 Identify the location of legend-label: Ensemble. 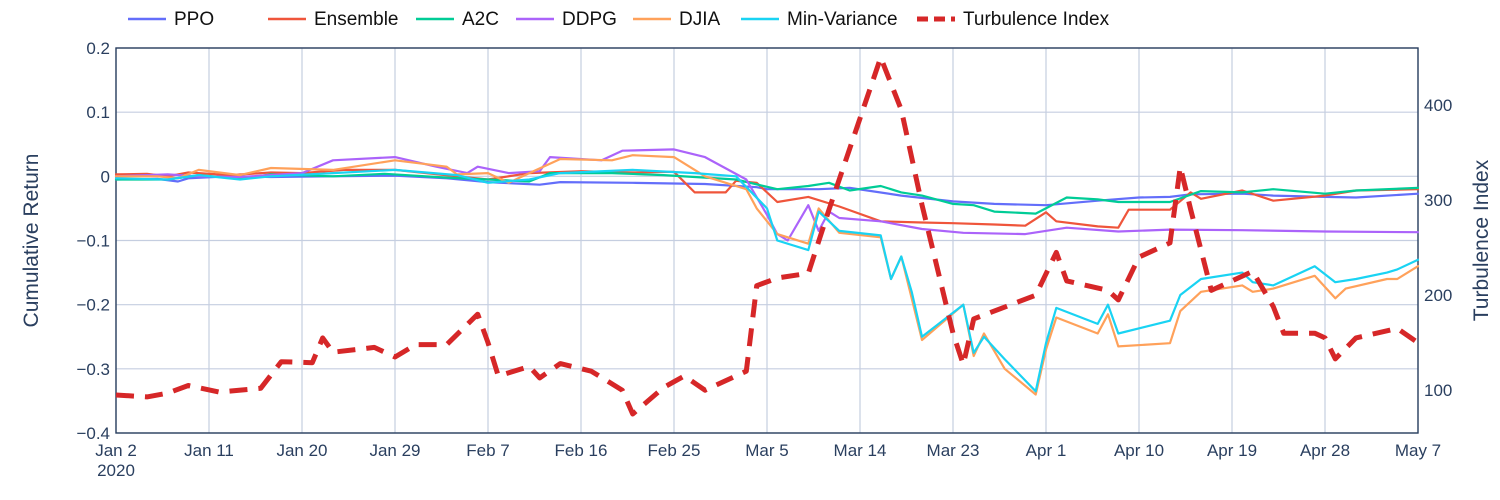
(356, 19).